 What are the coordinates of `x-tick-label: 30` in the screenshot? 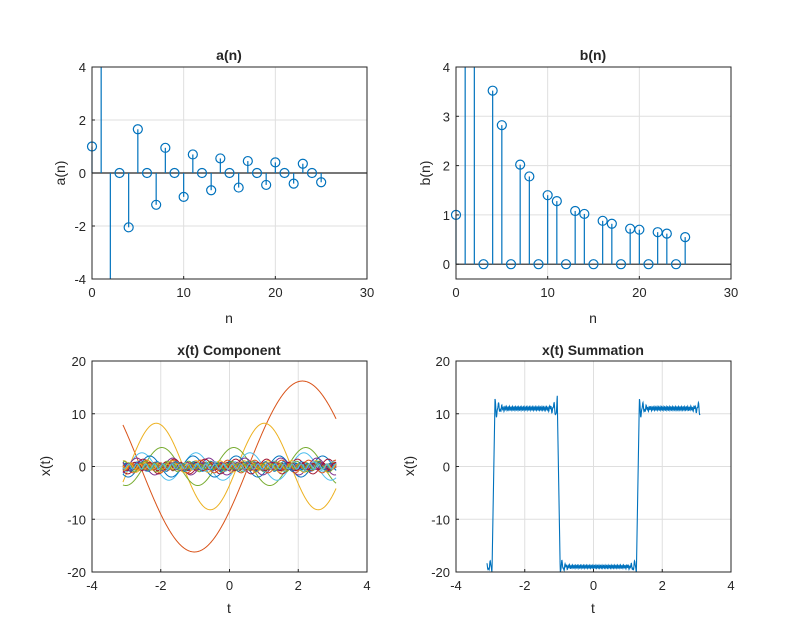 It's located at (731, 292).